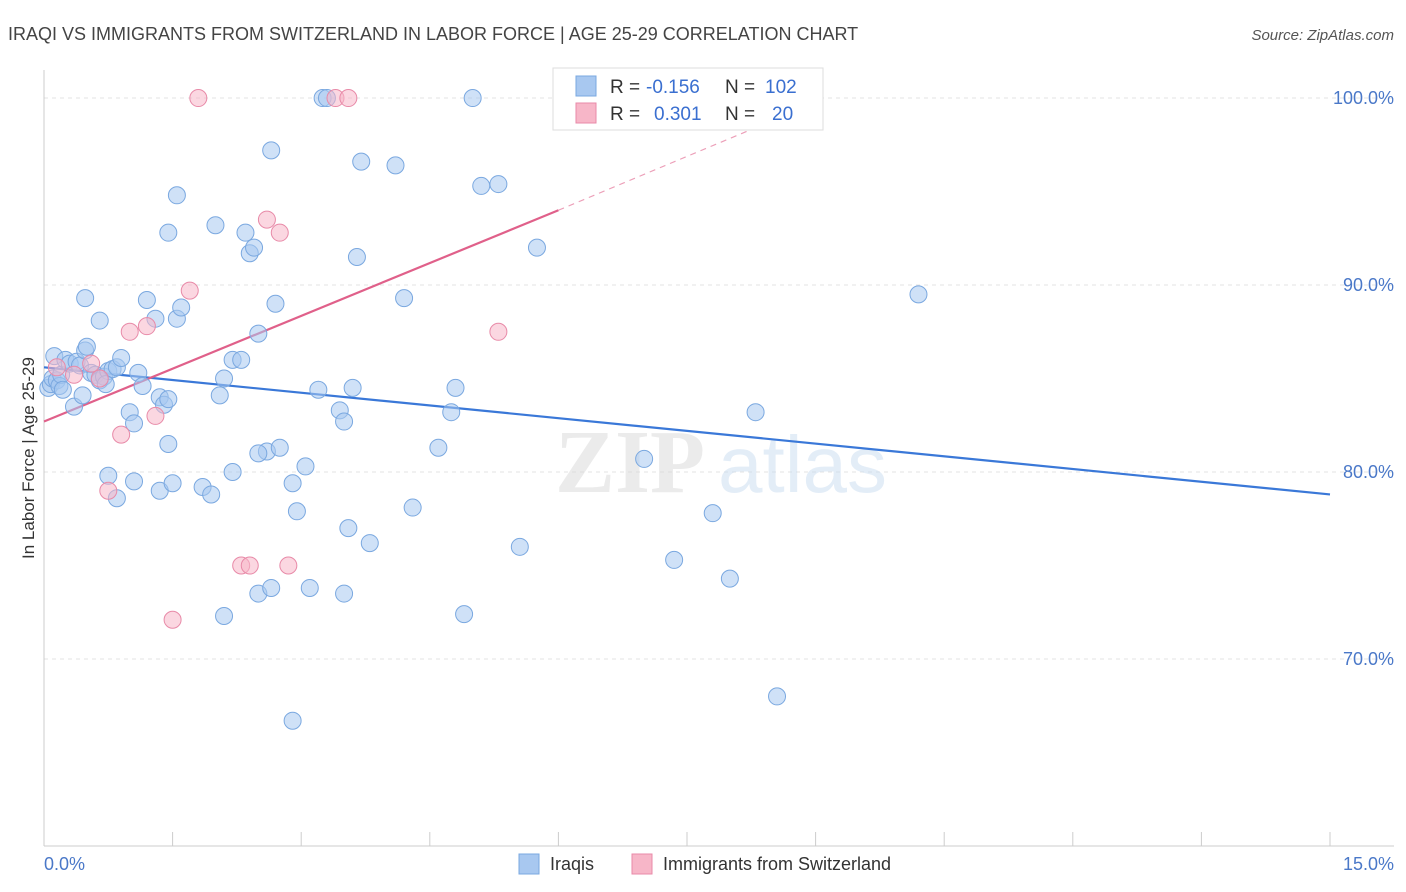  I want to click on trend-line-switzerland, so click(301, 316).